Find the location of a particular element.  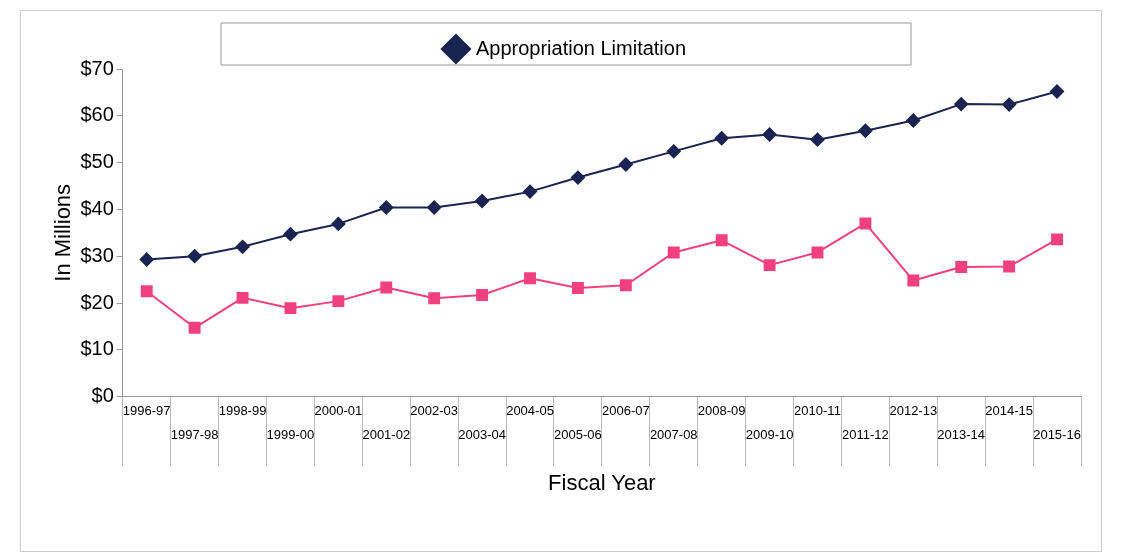

x-tick-label: 2011-12 is located at coordinates (865, 434).